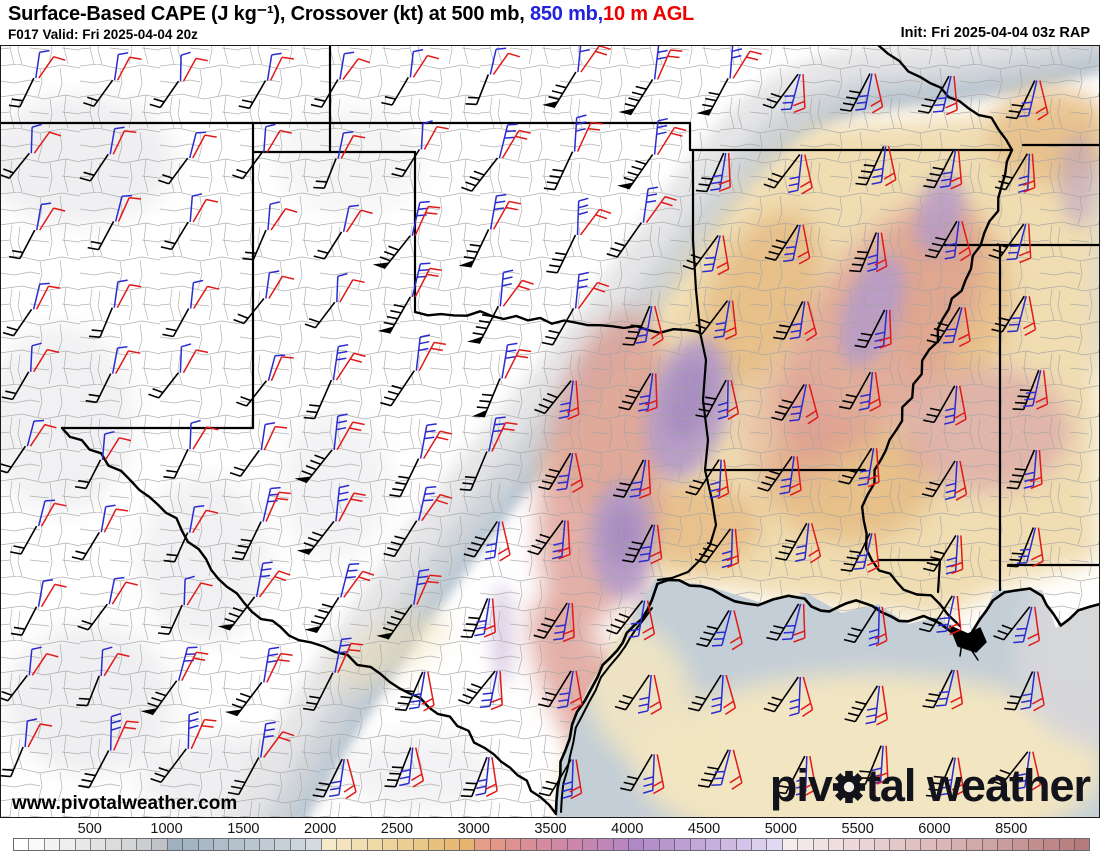 The image size is (1100, 851). Describe the element at coordinates (968, 643) in the screenshot. I see `mississippi-delta` at that location.